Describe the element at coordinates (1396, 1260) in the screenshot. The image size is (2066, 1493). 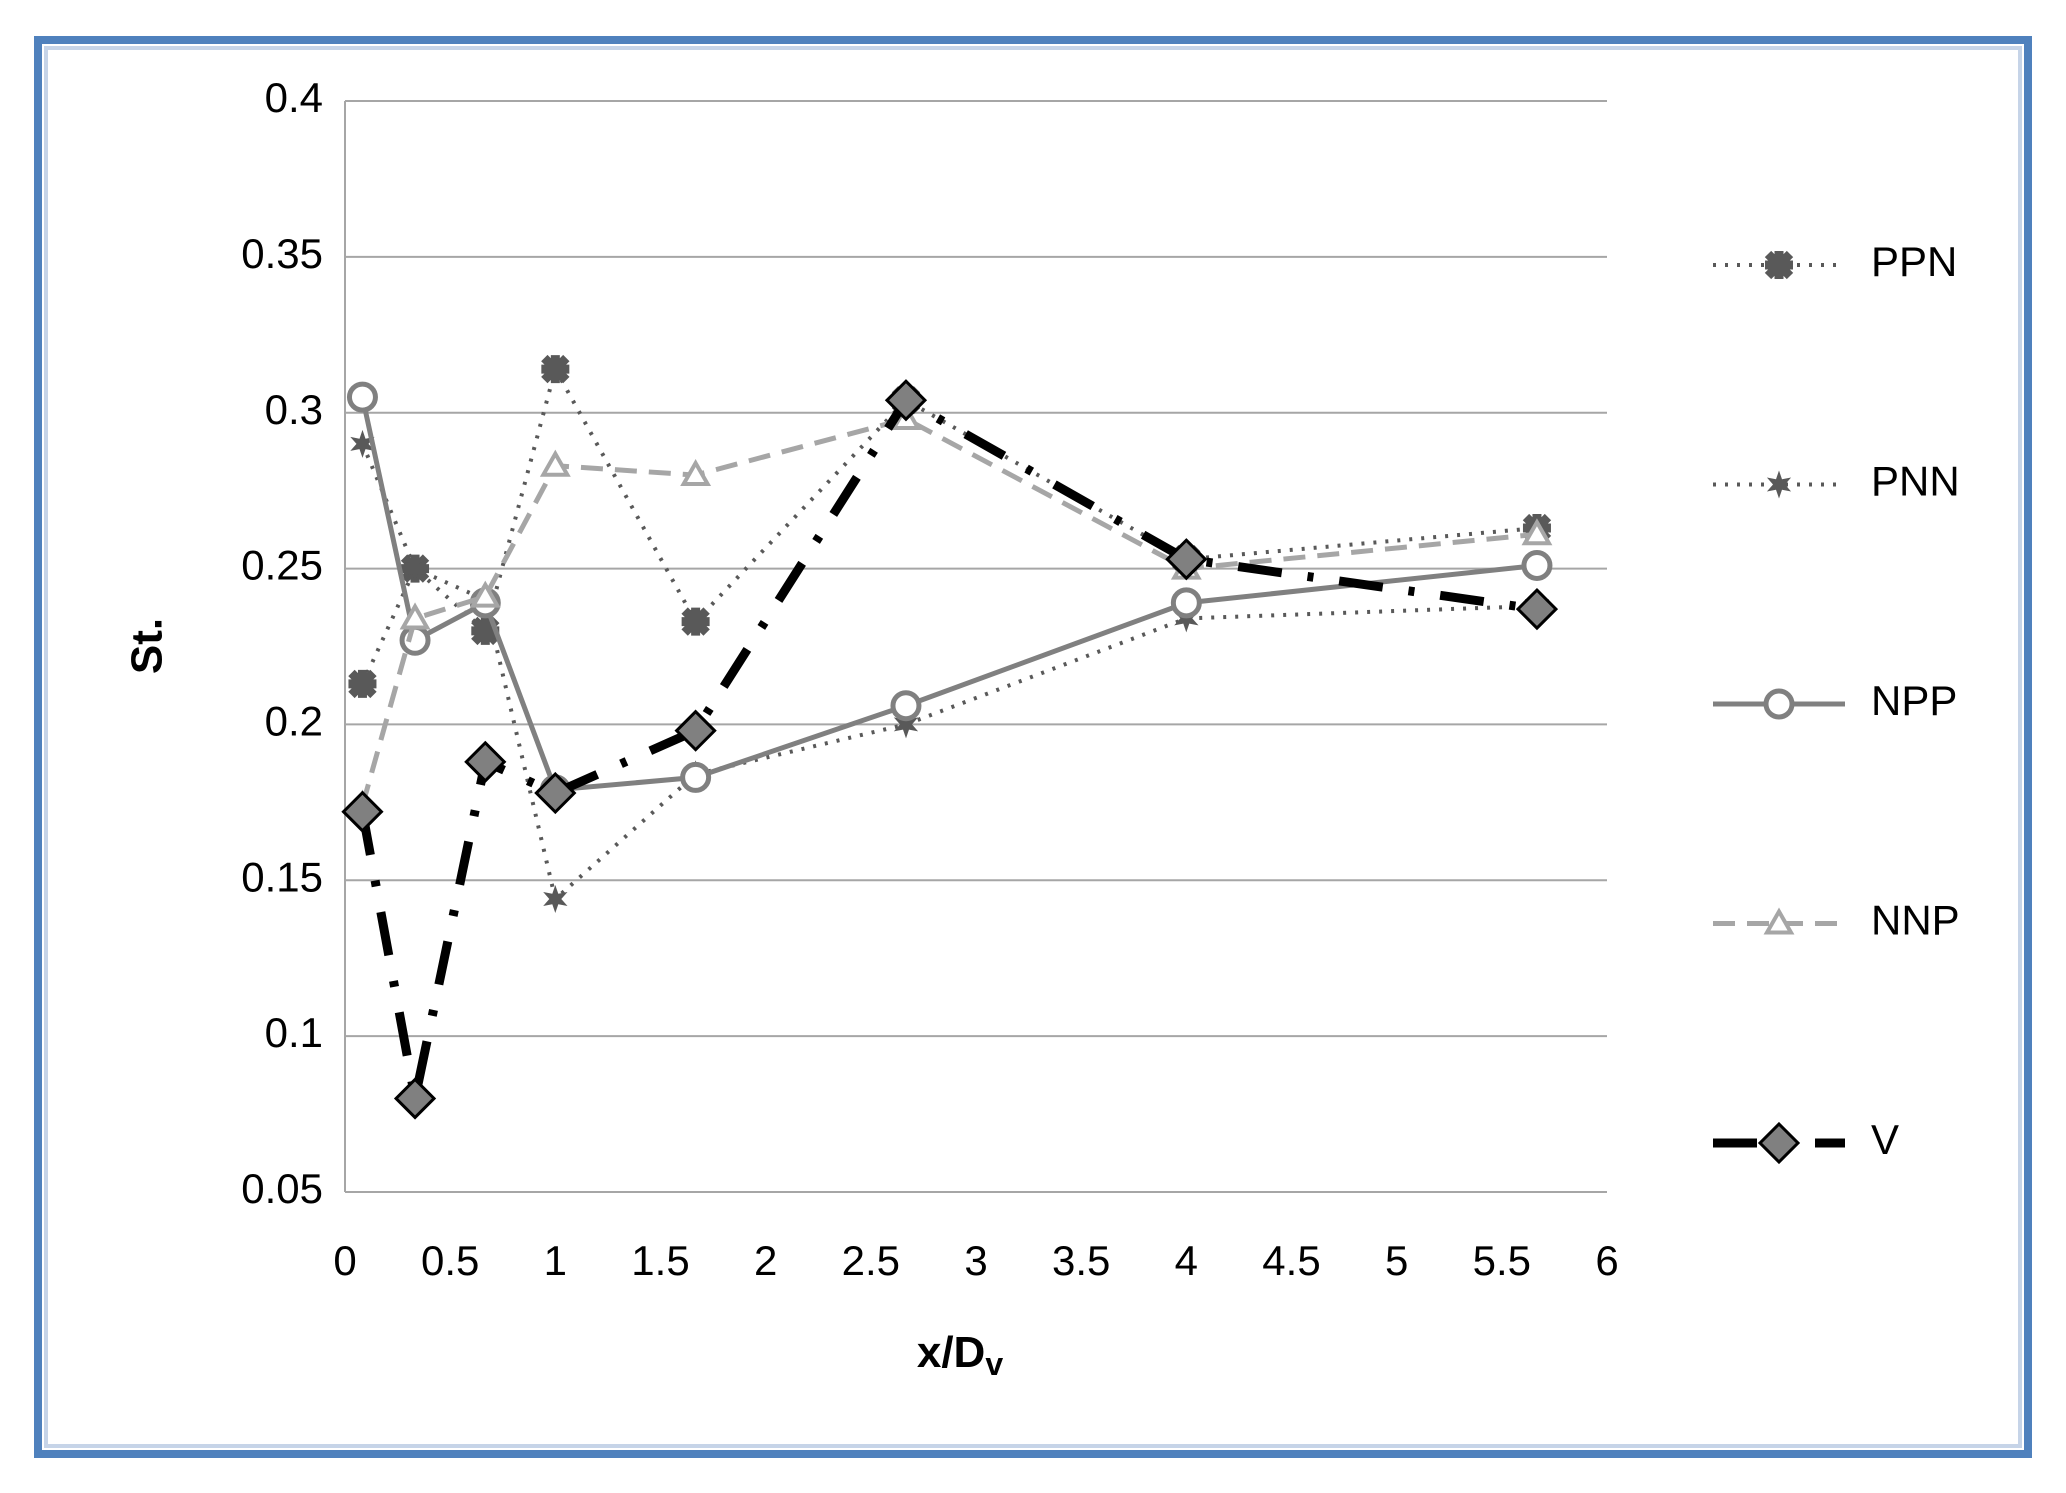
I see `x-tick-label: 5` at that location.